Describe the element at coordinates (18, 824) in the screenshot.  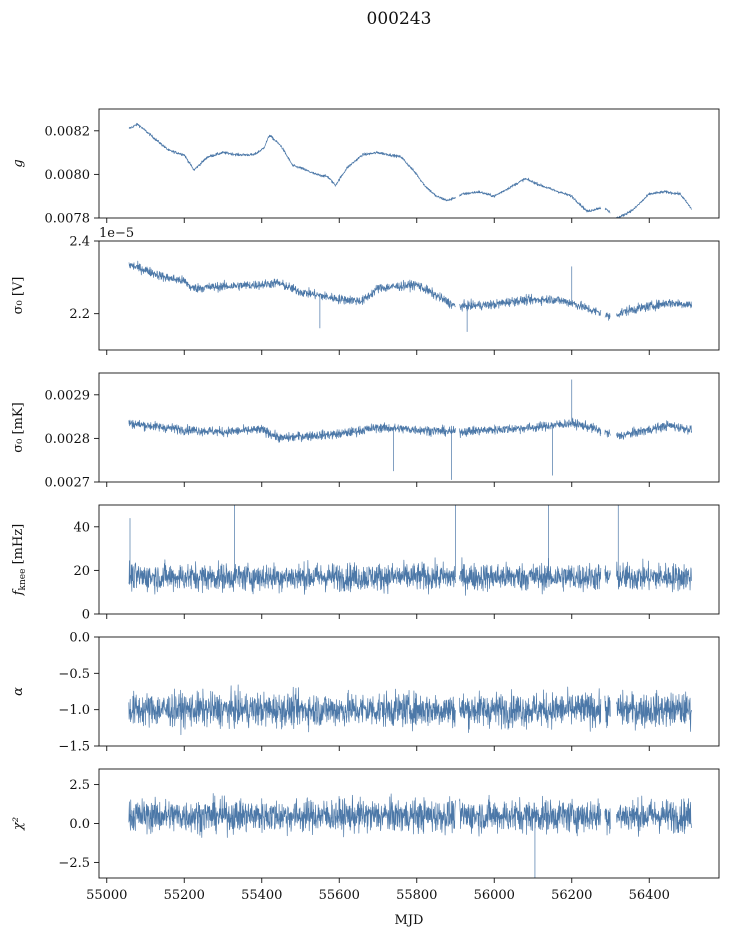
I see `y-axis-label: χ²` at that location.